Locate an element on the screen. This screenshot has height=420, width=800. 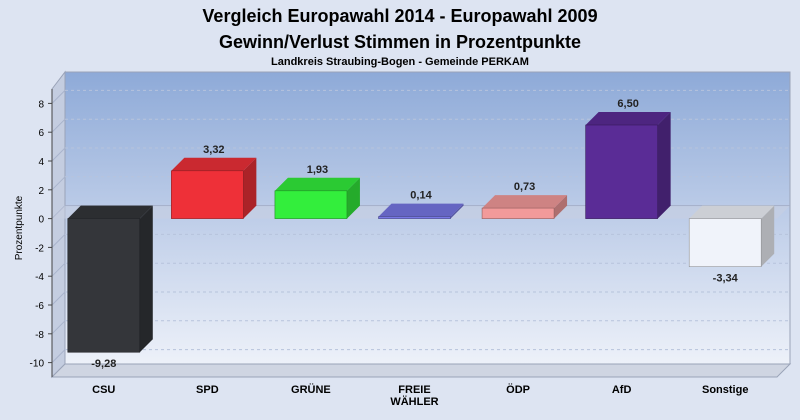
x-tick-label: Sonstige is located at coordinates (725, 390).